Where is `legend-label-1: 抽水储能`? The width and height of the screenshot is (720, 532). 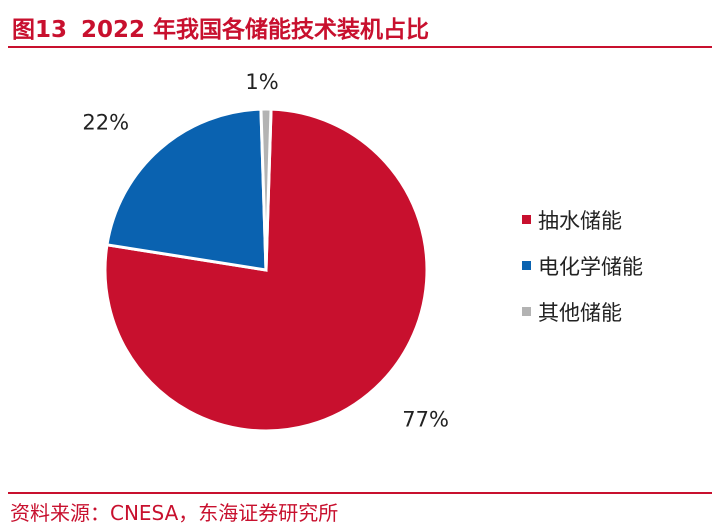
legend-label-1: 抽水储能 is located at coordinates (580, 221).